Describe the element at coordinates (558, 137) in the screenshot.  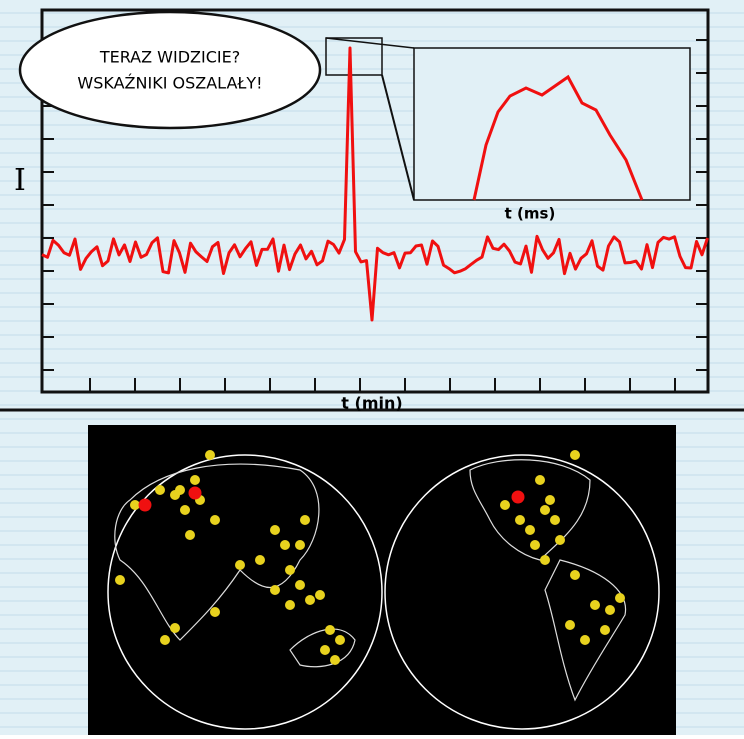
I see `inset-curve` at that location.